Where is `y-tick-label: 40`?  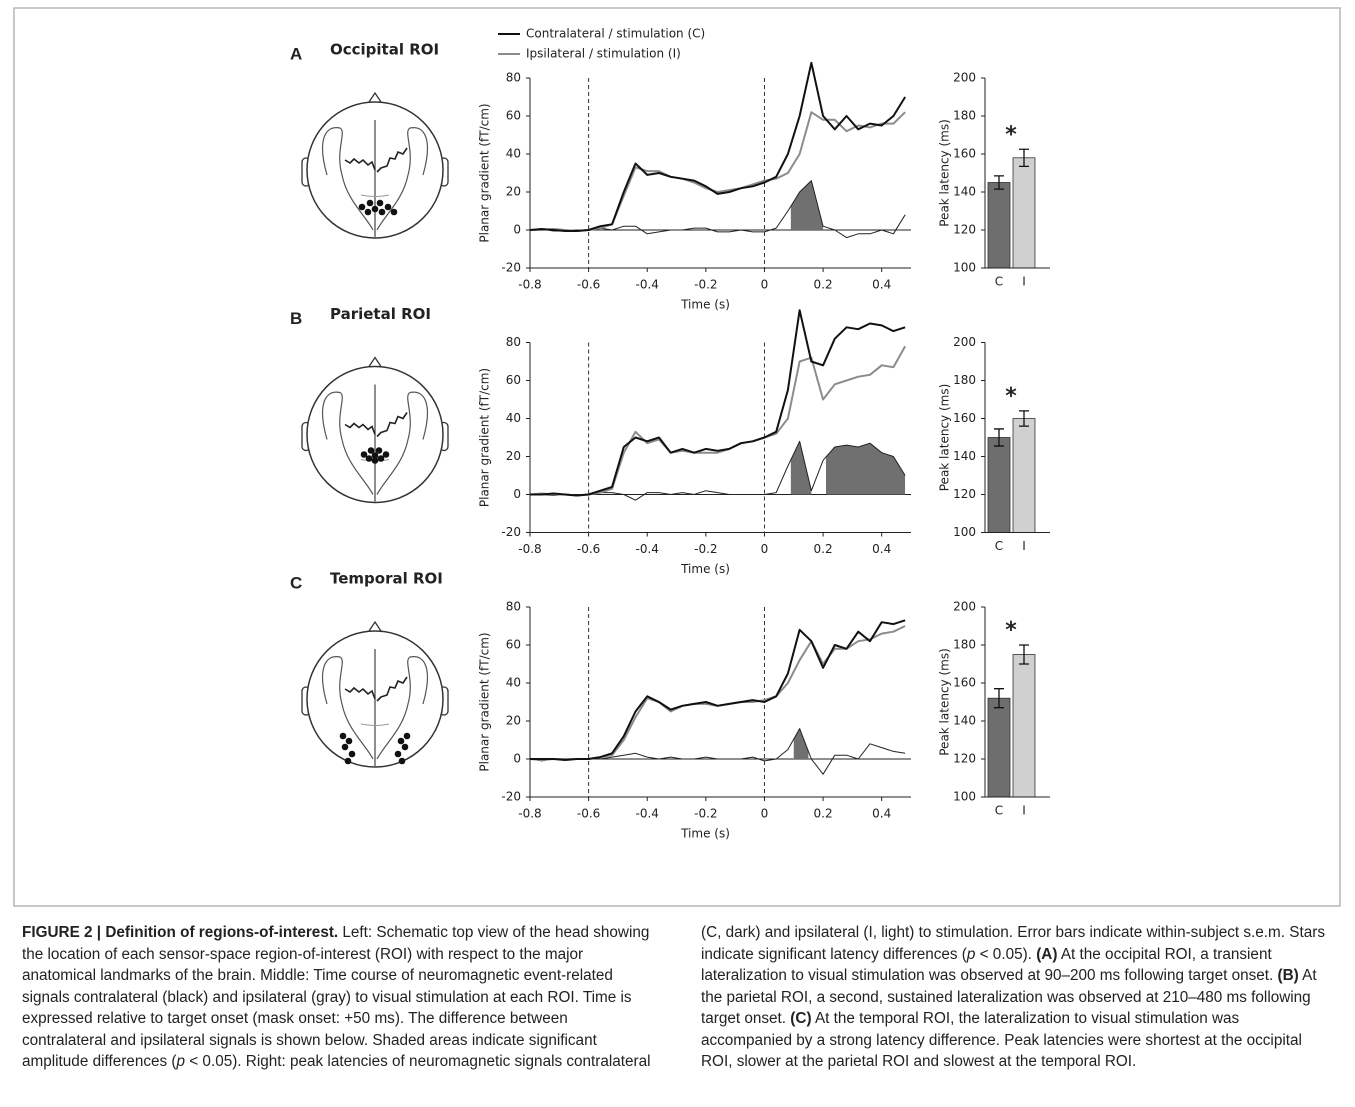
y-tick-label: 40 is located at coordinates (513, 418).